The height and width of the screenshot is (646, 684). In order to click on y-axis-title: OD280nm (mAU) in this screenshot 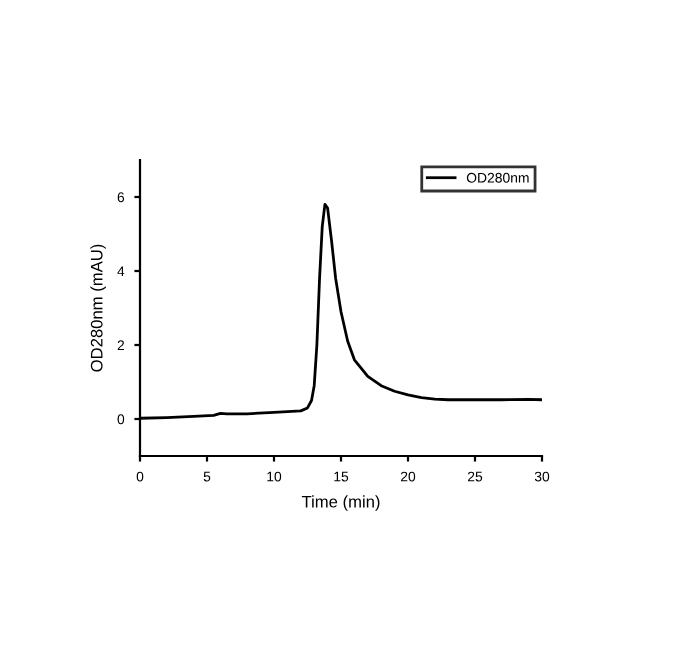, I will do `click(98, 308)`.